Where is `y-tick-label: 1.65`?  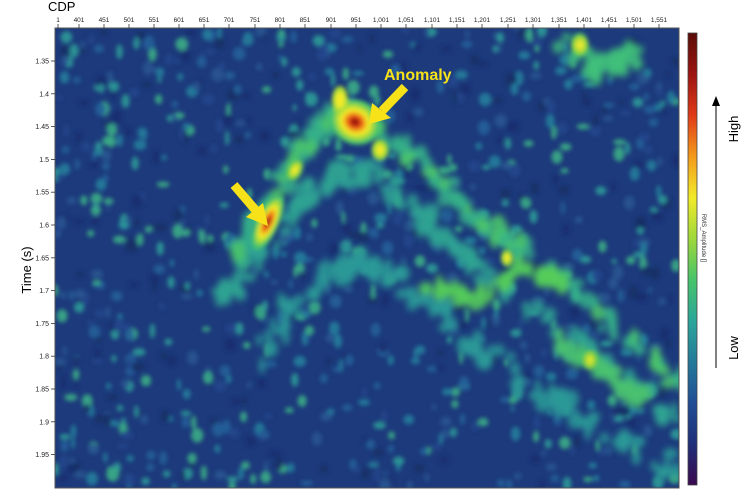 y-tick-label: 1.65 is located at coordinates (42, 258).